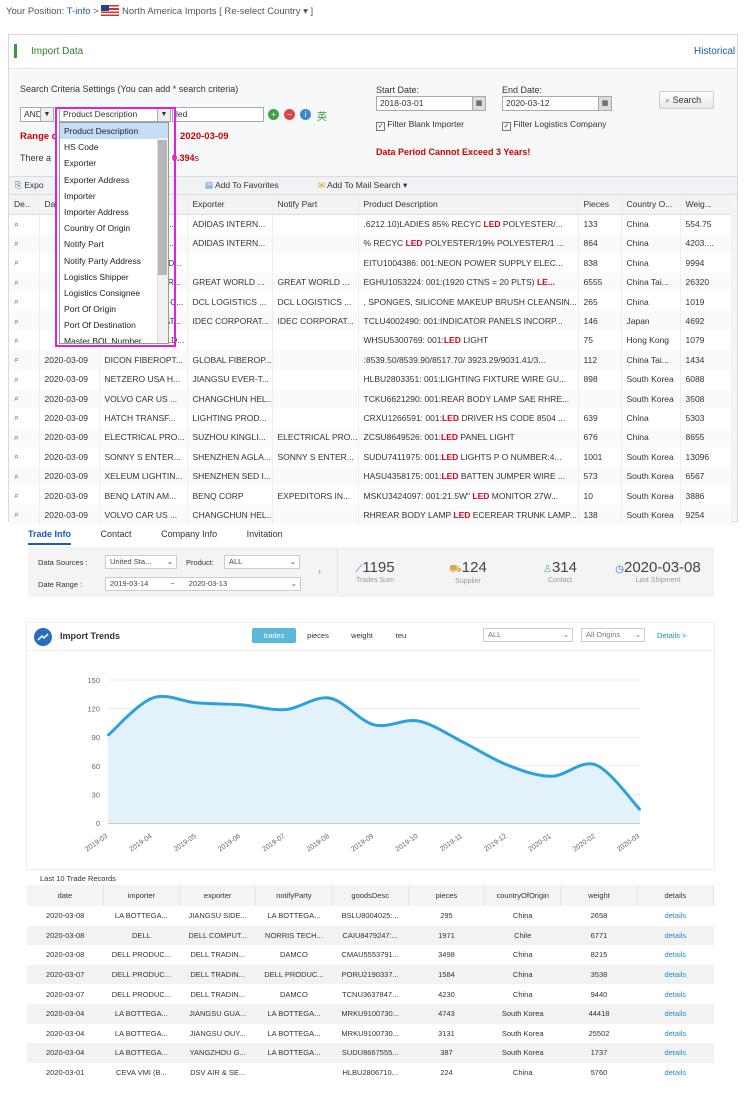 The image size is (744, 1102). I want to click on dropdown-option: HS Code, so click(81, 147).